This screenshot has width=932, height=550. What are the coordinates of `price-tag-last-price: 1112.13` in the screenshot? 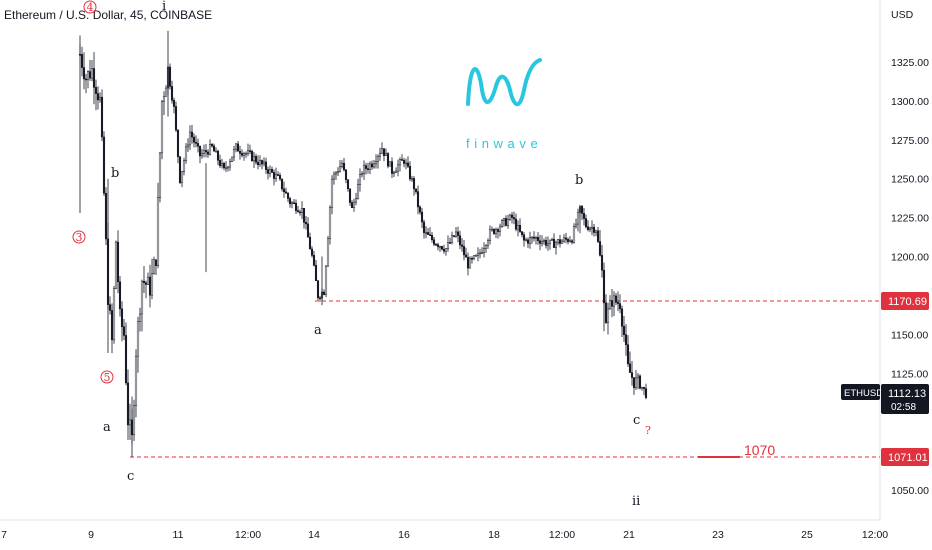 It's located at (907, 394).